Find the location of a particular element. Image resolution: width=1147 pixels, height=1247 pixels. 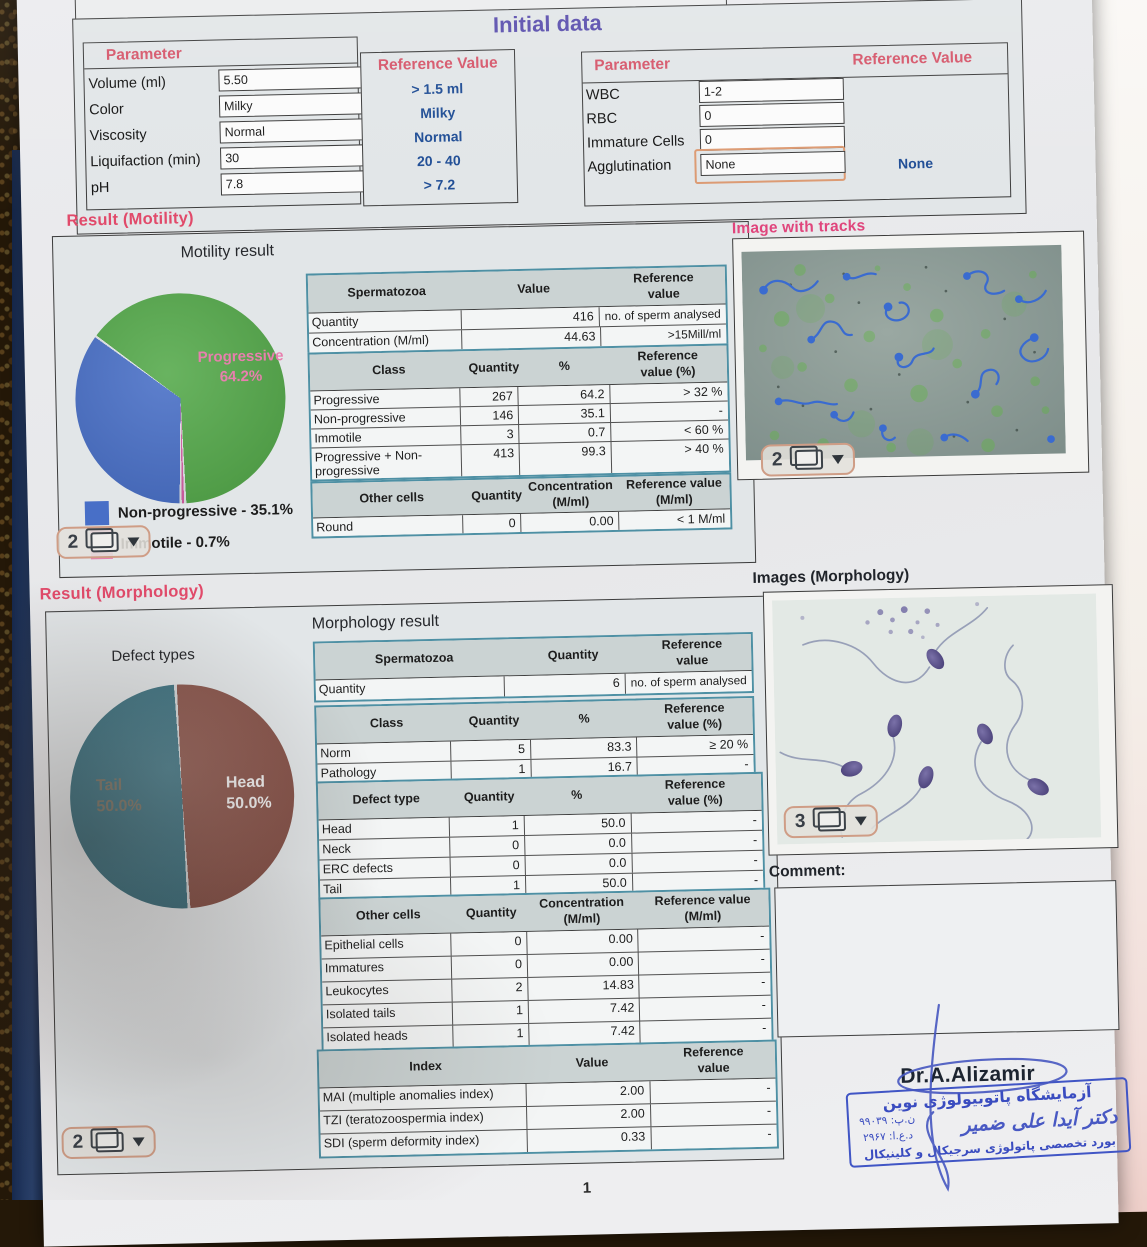

snapshot-count: 2 is located at coordinates (777, 460).